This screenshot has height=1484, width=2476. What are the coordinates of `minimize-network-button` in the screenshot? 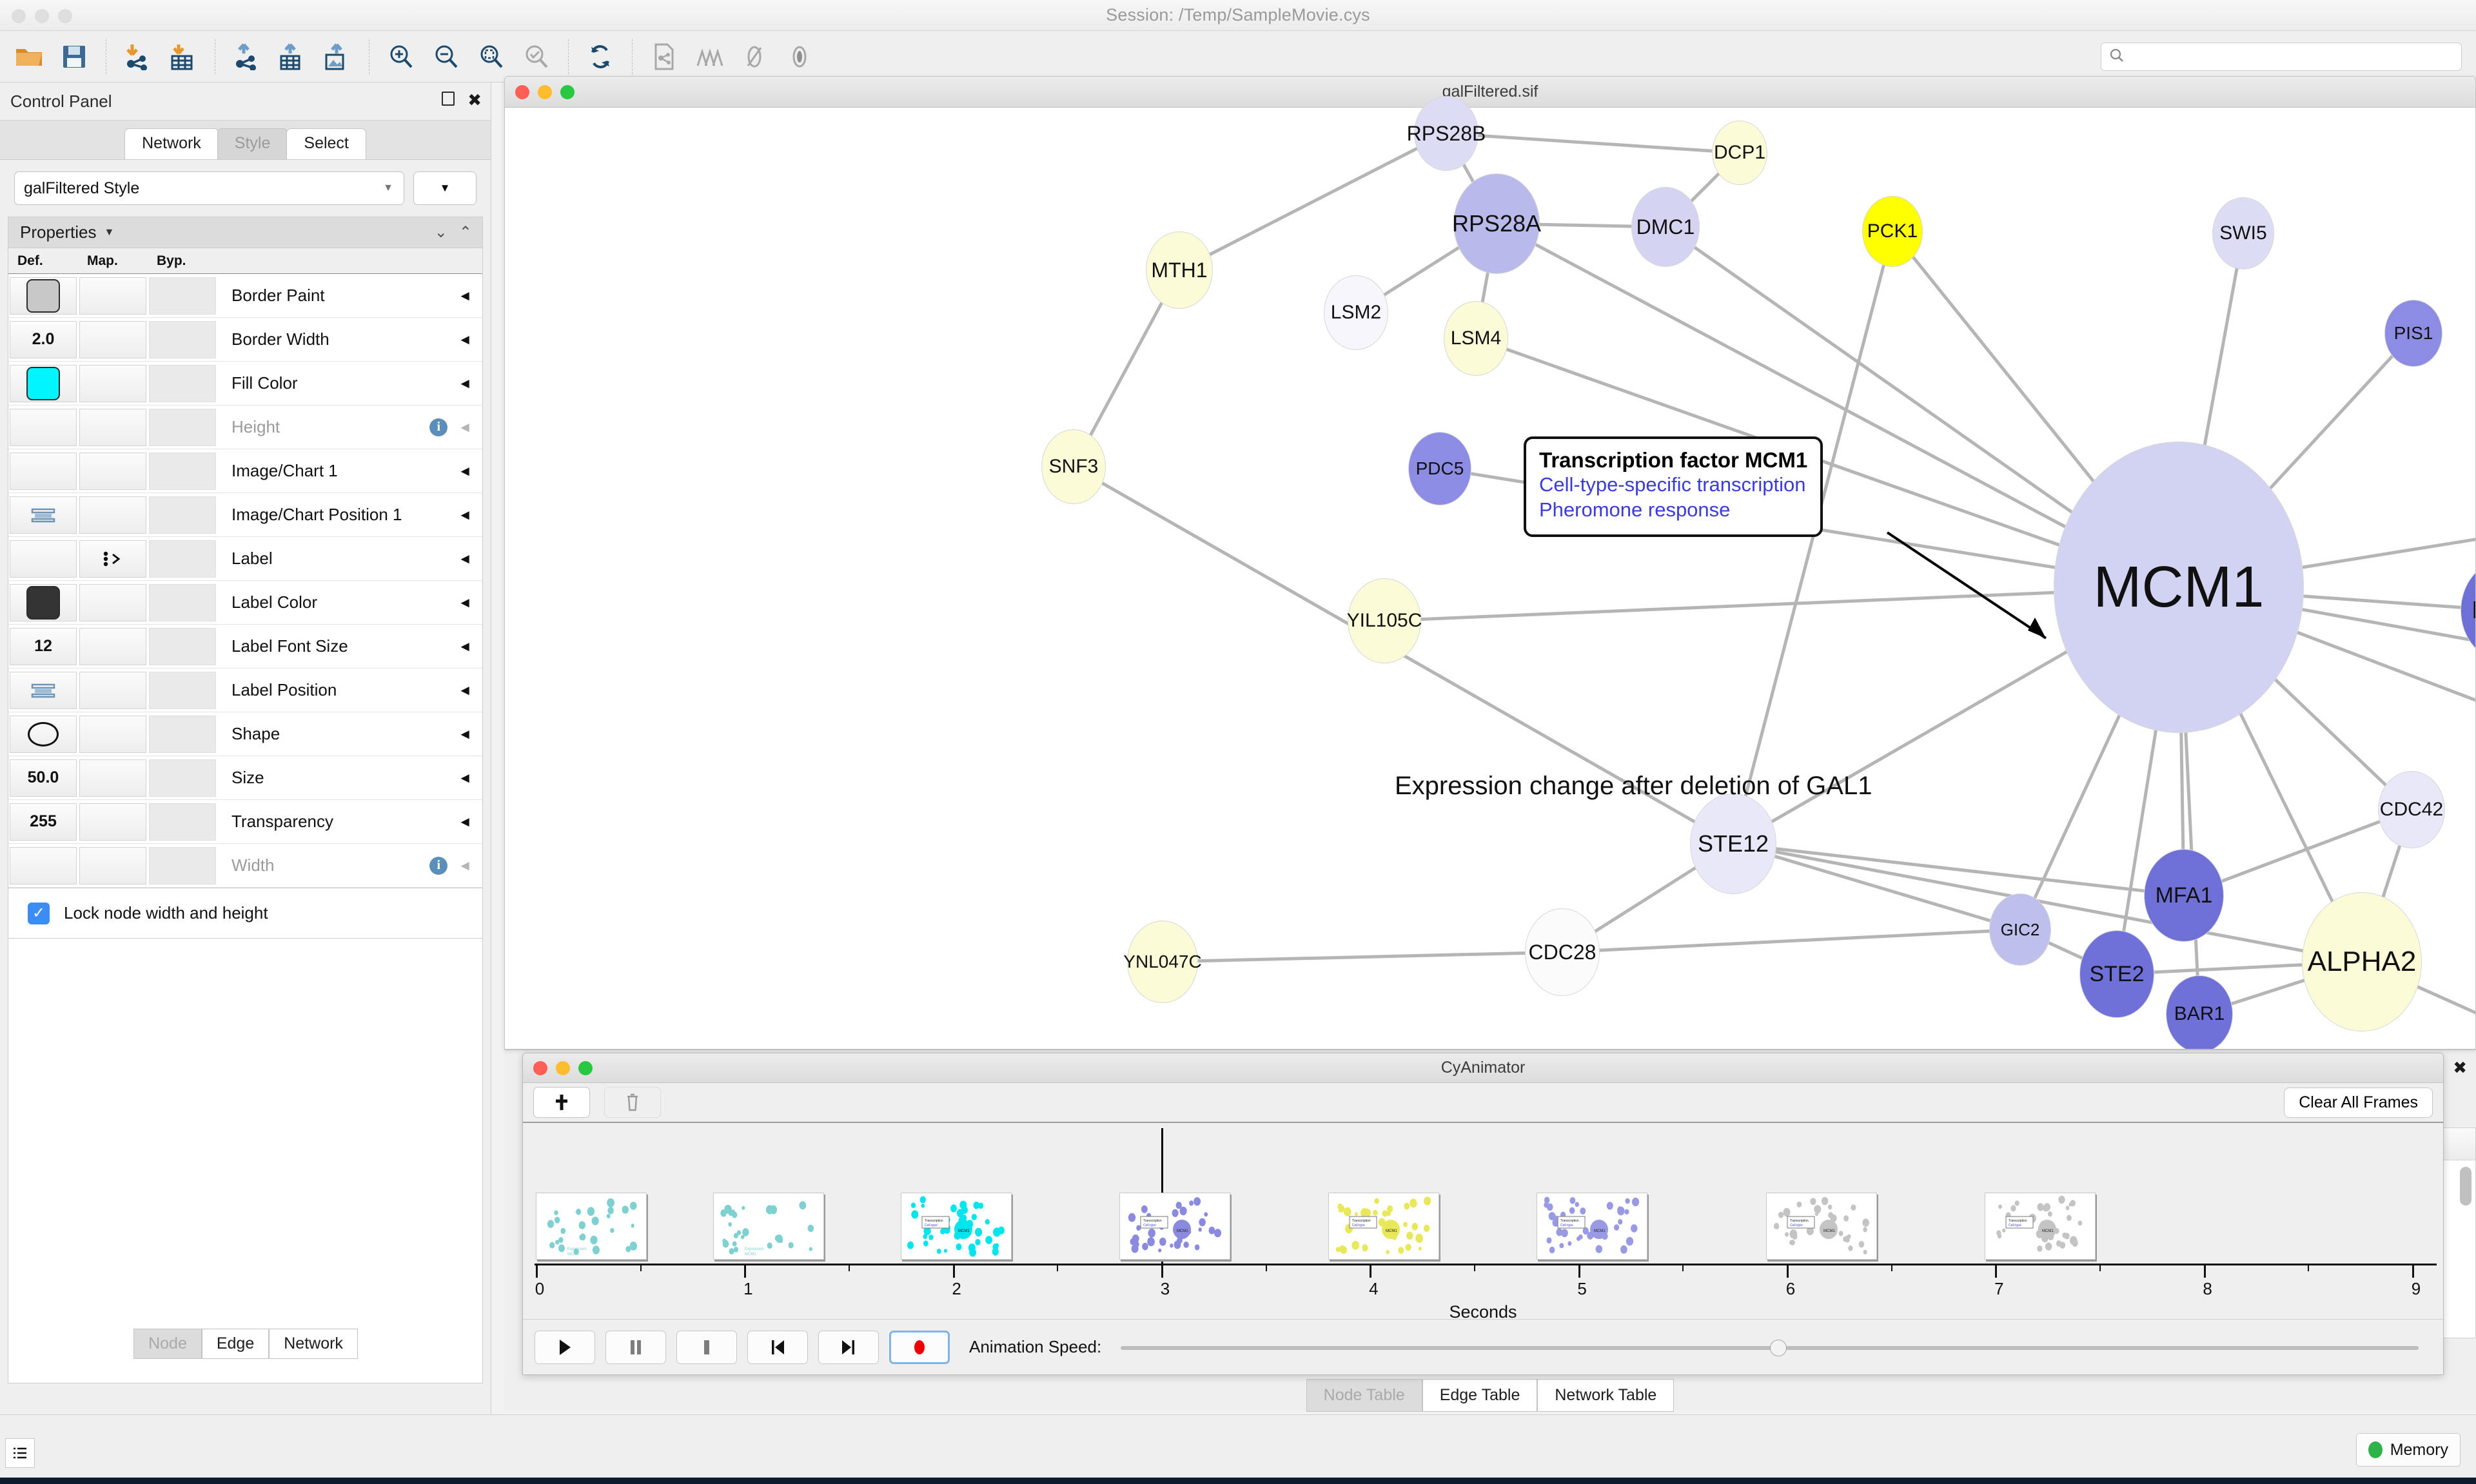 It's located at (545, 91).